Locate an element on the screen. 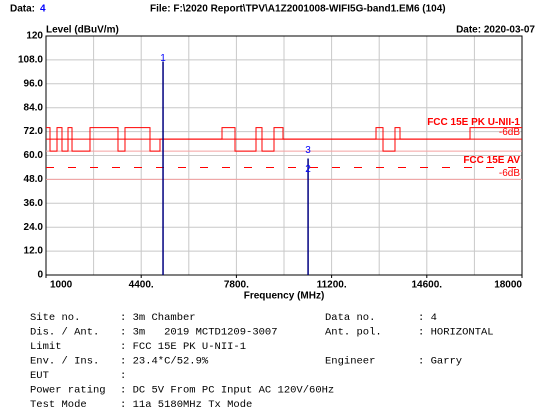 The image size is (545, 407). info-text: Limit is located at coordinates (46, 347).